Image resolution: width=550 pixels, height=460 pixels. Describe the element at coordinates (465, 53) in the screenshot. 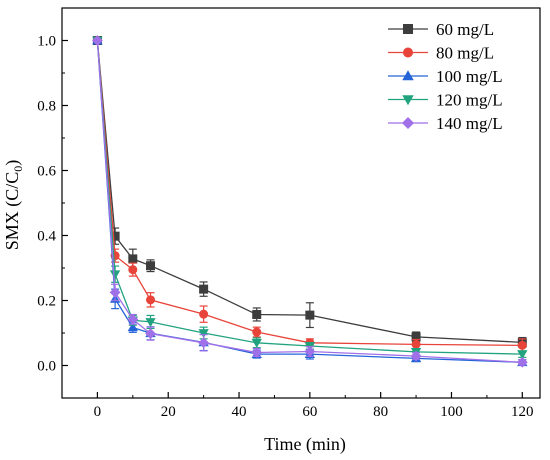

I see `legend-label: 80 mg/L` at that location.